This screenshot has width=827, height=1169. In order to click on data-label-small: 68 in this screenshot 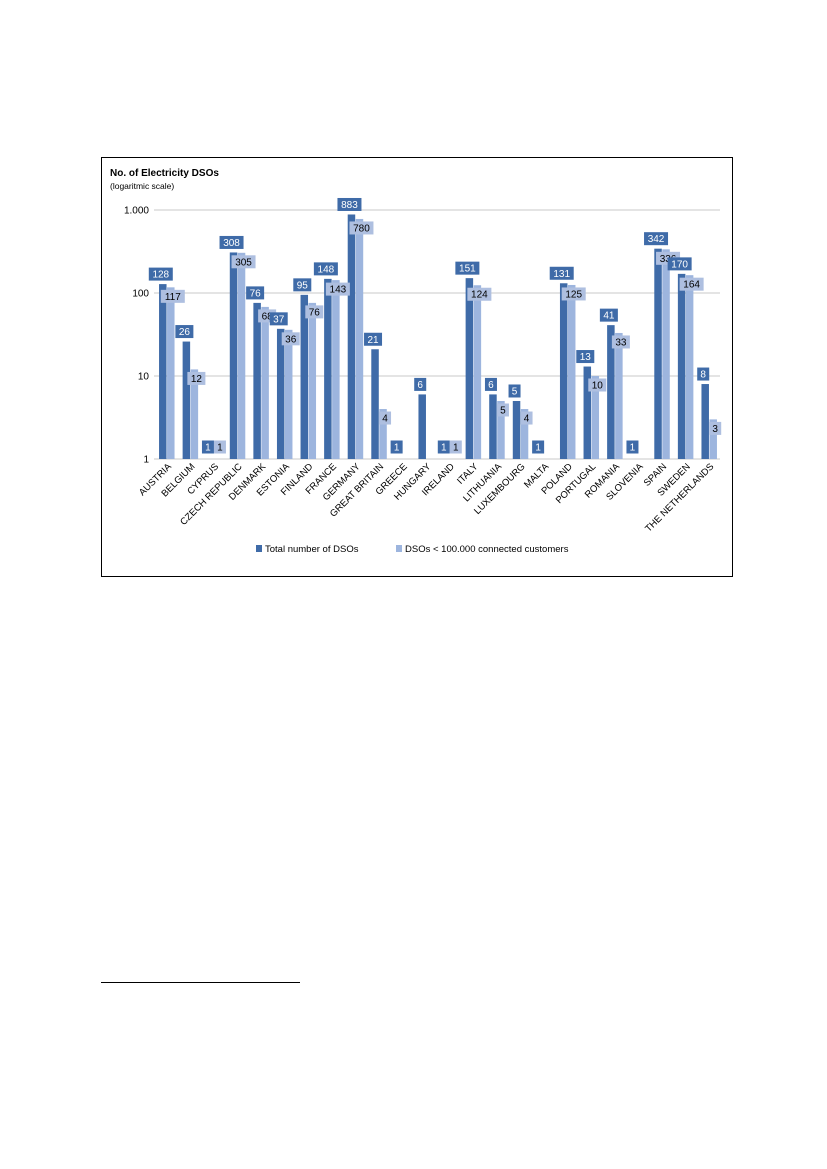, I will do `click(268, 316)`.